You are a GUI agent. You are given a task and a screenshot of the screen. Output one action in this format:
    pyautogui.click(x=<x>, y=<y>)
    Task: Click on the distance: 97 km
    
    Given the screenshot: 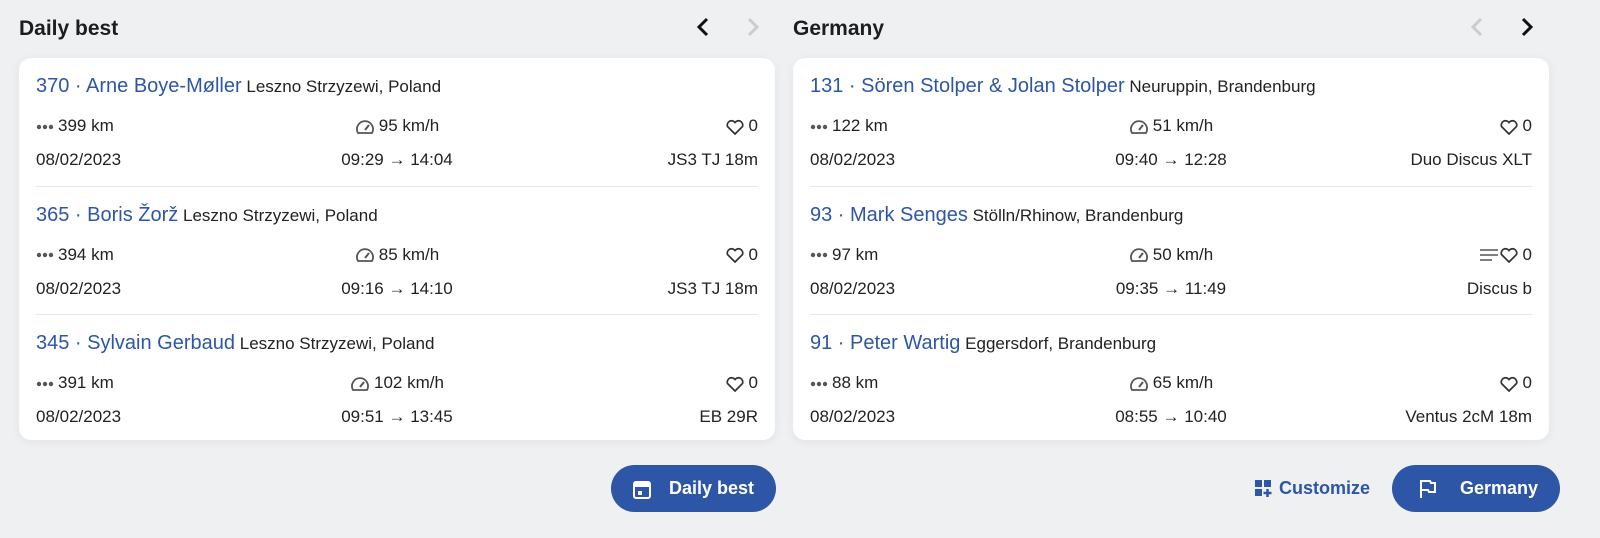 What is the action you would take?
    pyautogui.click(x=855, y=254)
    